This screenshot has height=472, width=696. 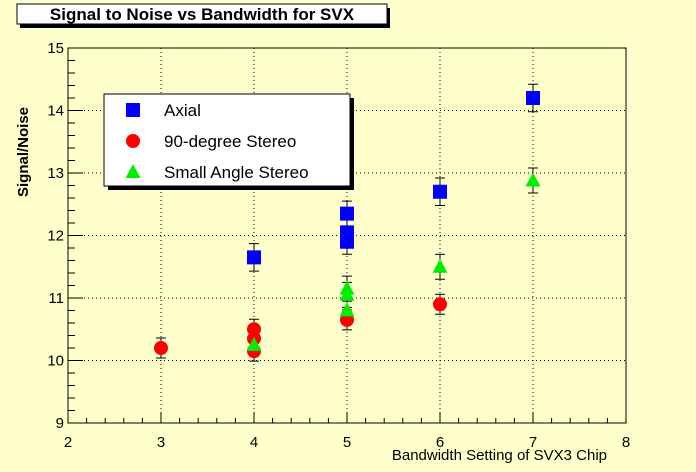 What do you see at coordinates (161, 442) in the screenshot?
I see `x-tick-label: 3` at bounding box center [161, 442].